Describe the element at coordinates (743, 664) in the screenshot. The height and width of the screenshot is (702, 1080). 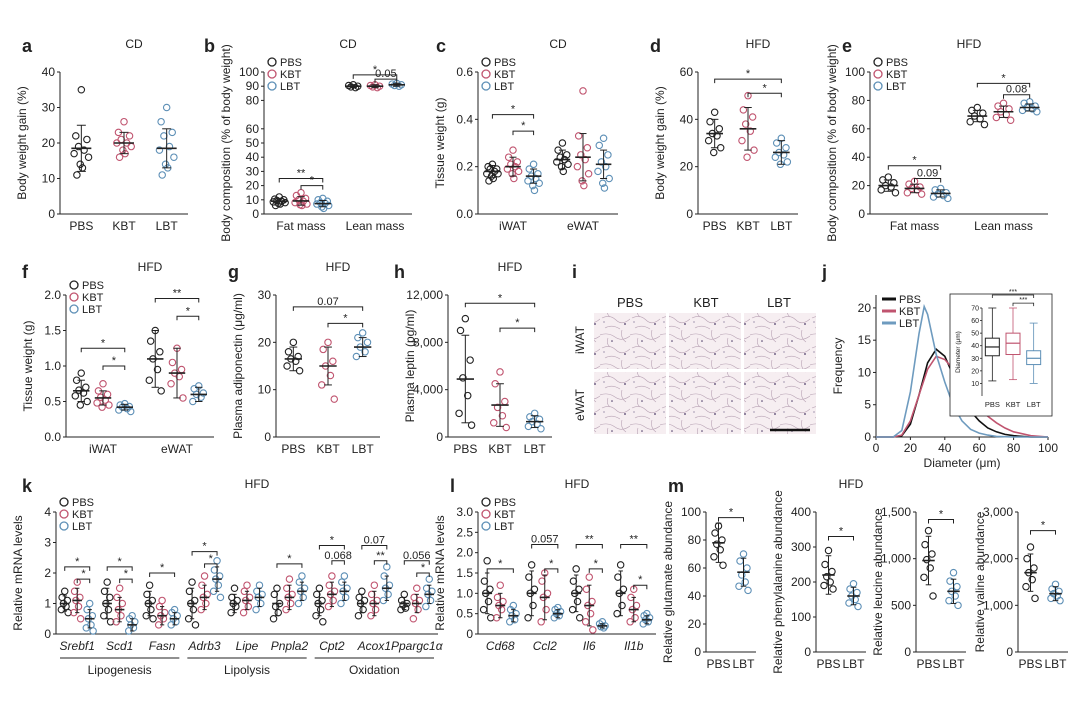
I see `x-tick-label: LBT` at that location.